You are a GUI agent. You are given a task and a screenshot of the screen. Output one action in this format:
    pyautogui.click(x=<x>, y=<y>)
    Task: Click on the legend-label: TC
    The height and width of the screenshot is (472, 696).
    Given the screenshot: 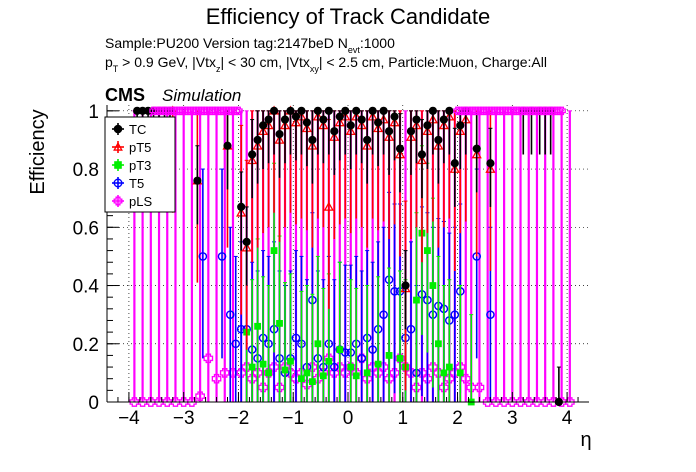 What is the action you would take?
    pyautogui.click(x=137, y=129)
    